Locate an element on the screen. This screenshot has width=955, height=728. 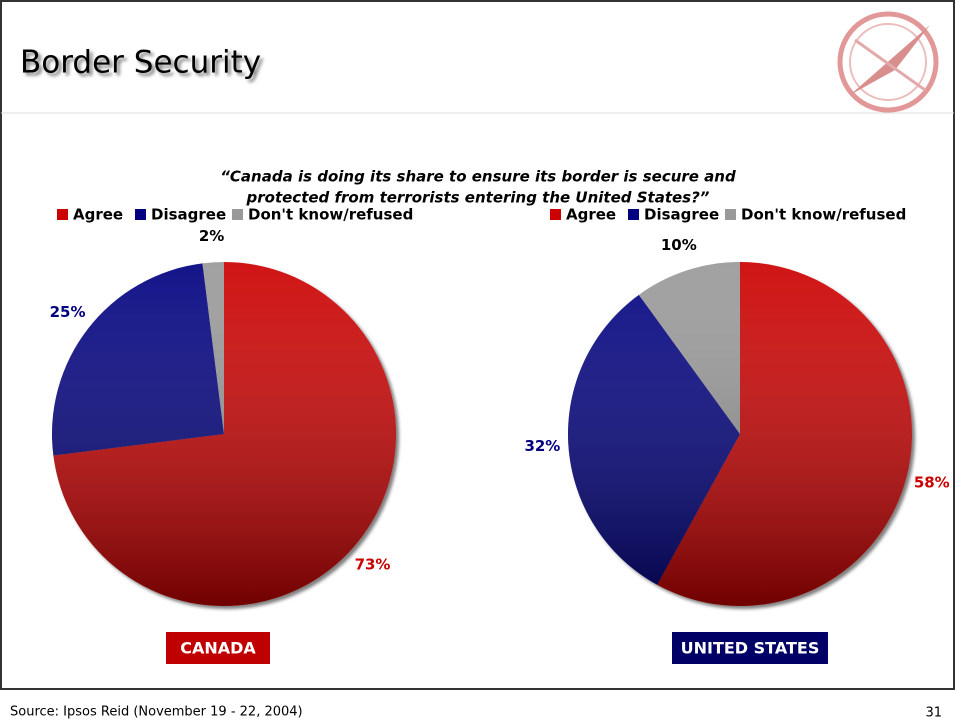
value-label: 73% is located at coordinates (373, 564).